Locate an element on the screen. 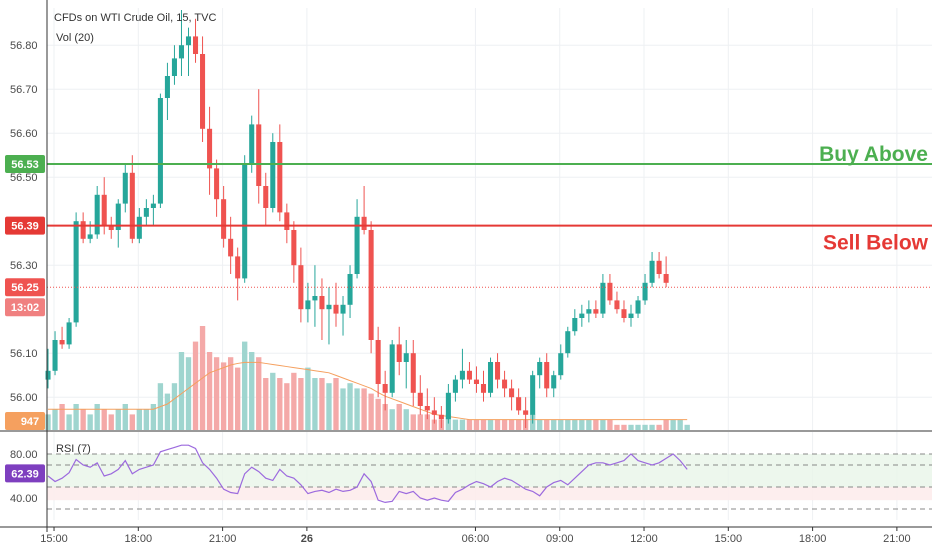 The image size is (932, 550). rsi-legend: RSI (7) is located at coordinates (73, 449).